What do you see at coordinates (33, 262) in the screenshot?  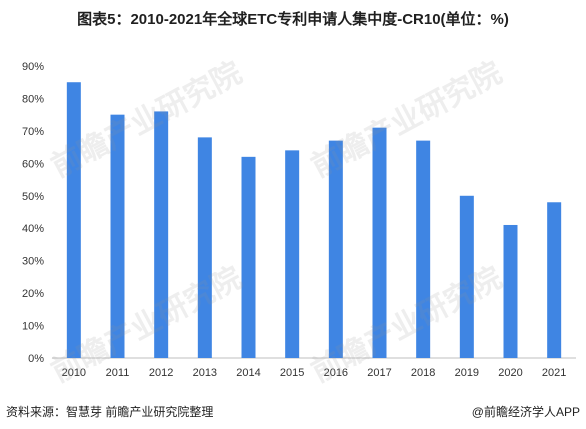 I see `y-tick-label: 30%` at bounding box center [33, 262].